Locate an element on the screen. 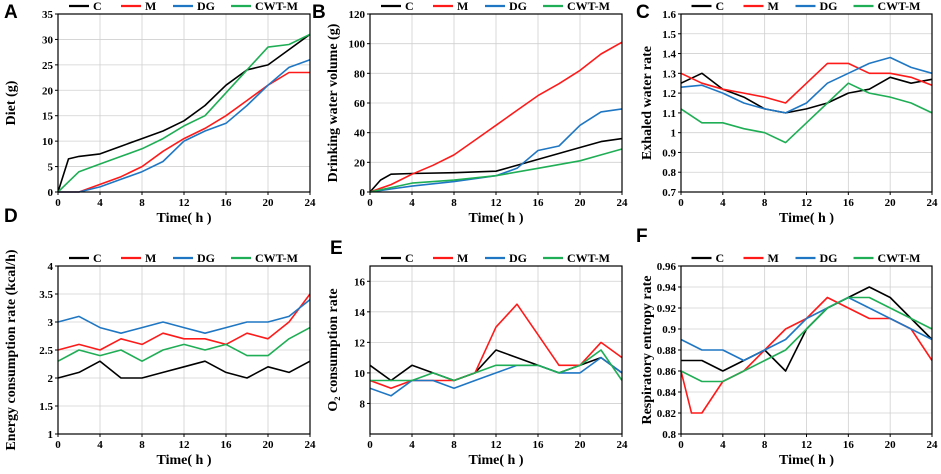 The image size is (941, 474). y-tick-label: 0.7 is located at coordinates (669, 193).